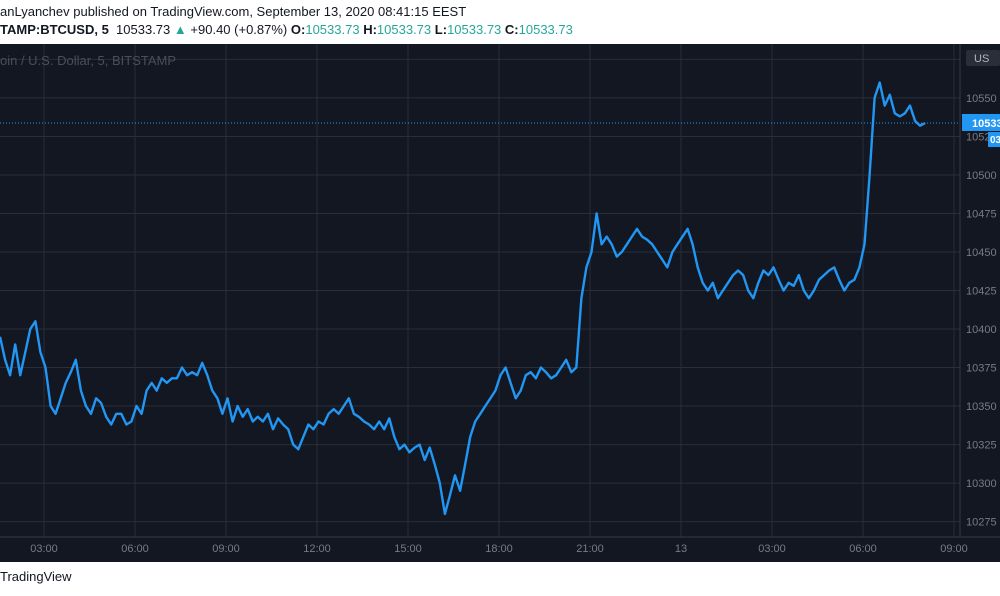  What do you see at coordinates (981, 523) in the screenshot?
I see `price-tick-label: 10275` at bounding box center [981, 523].